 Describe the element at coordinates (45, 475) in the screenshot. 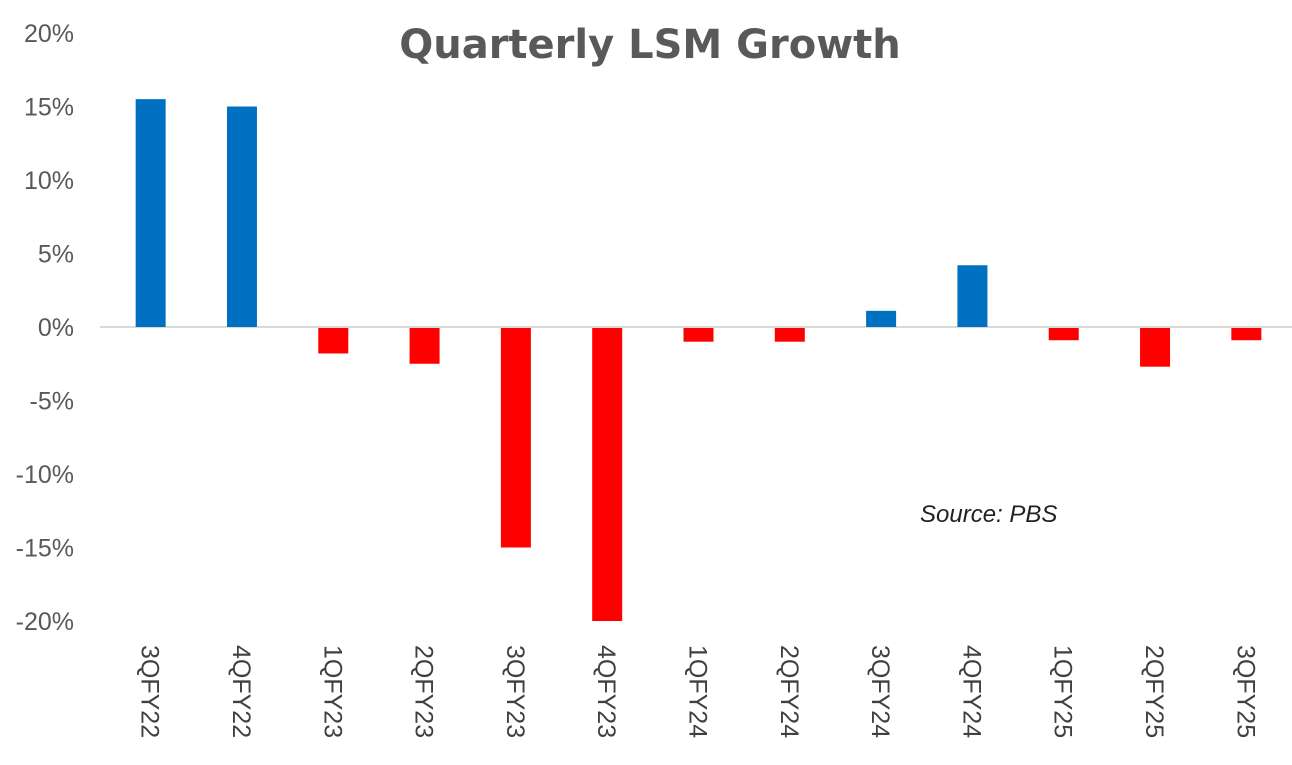

I see `y-tick-label: -10%` at that location.